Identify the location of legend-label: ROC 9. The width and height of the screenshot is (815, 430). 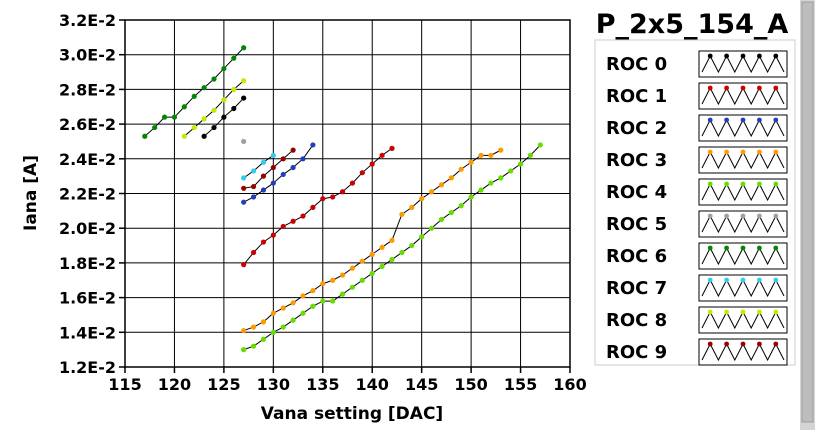
(636, 352).